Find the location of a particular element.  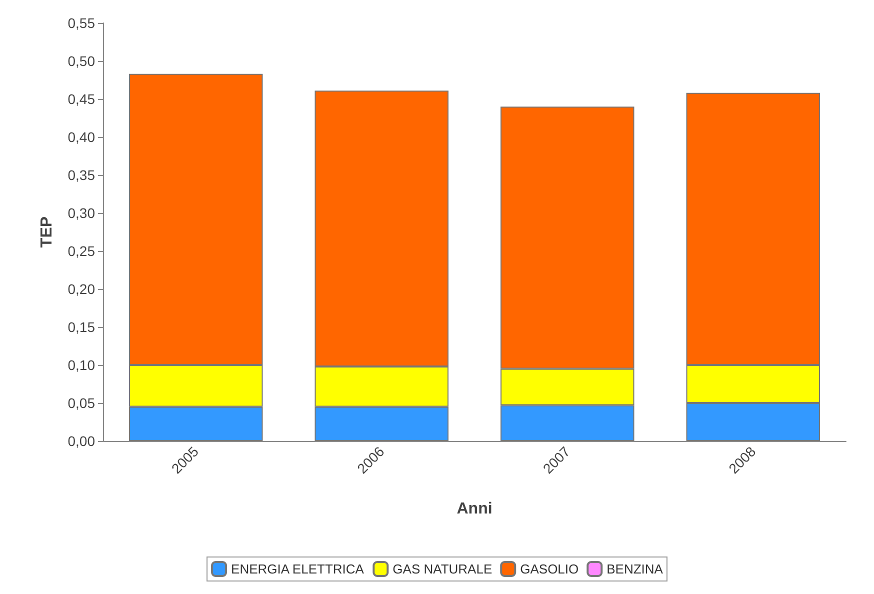

y-tick-label: 0,50 is located at coordinates (82, 61).